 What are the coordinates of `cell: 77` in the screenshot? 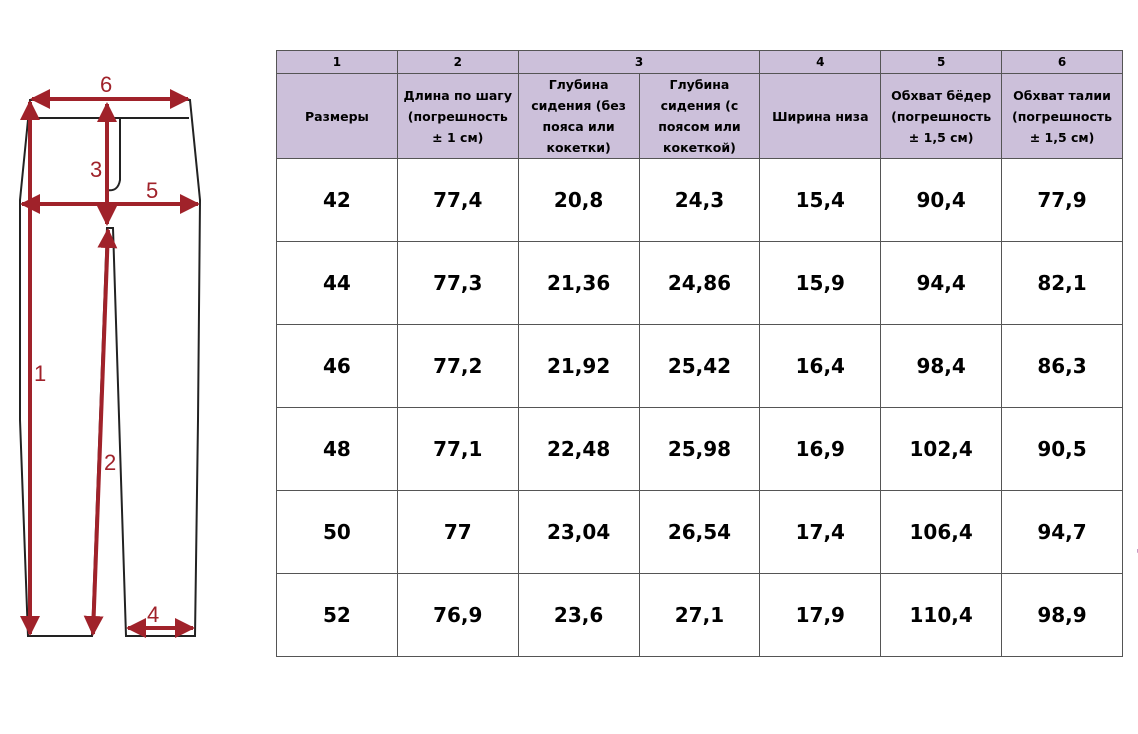 It's located at (457, 532).